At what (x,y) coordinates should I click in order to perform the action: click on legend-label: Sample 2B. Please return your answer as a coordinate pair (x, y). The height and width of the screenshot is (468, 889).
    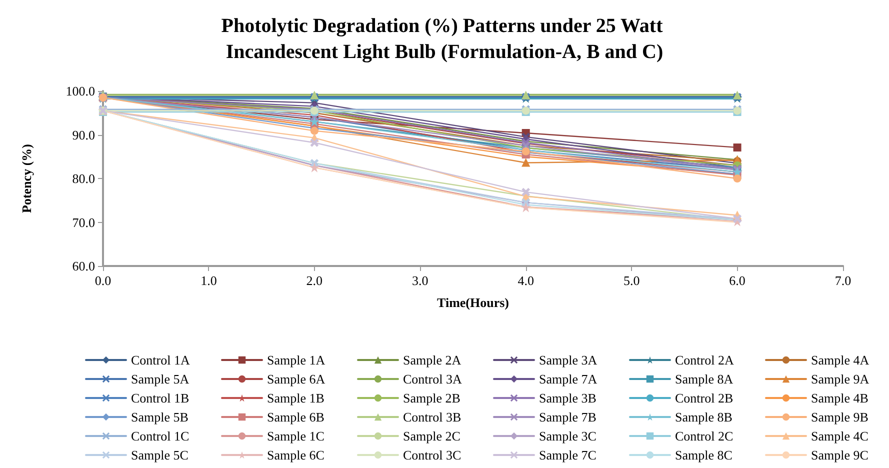
    Looking at the image, I should click on (432, 398).